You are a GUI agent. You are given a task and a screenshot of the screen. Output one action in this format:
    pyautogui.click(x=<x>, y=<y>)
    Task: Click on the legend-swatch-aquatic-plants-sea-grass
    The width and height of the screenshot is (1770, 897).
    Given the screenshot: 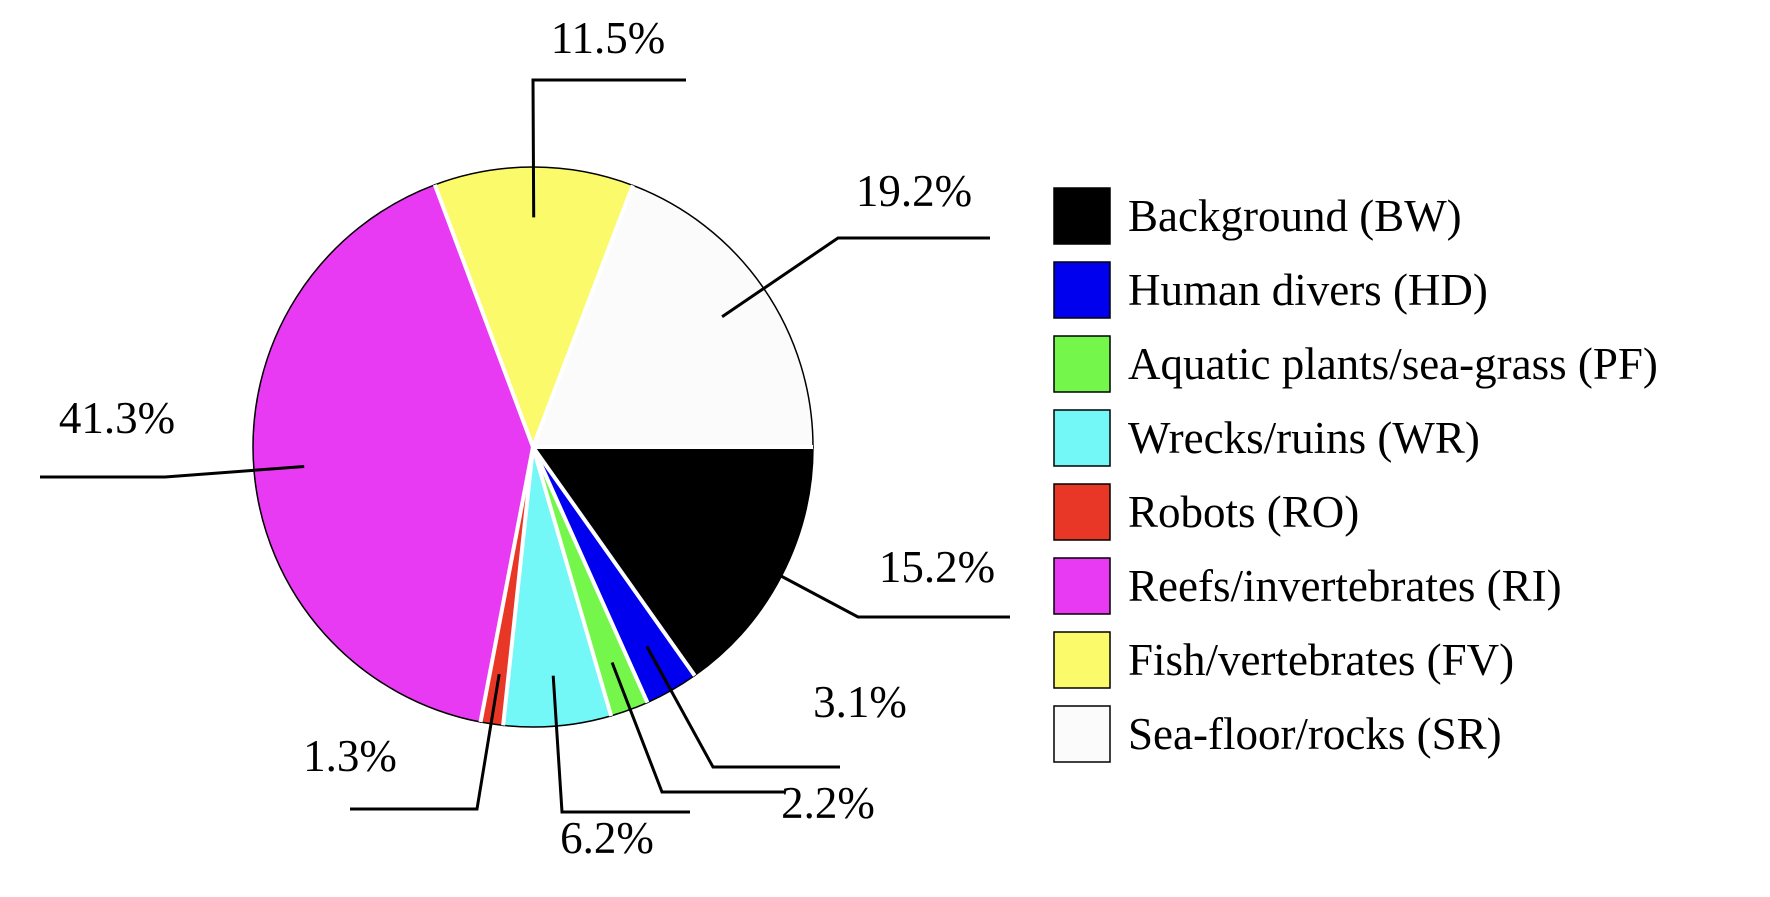 What is the action you would take?
    pyautogui.click(x=1082, y=364)
    